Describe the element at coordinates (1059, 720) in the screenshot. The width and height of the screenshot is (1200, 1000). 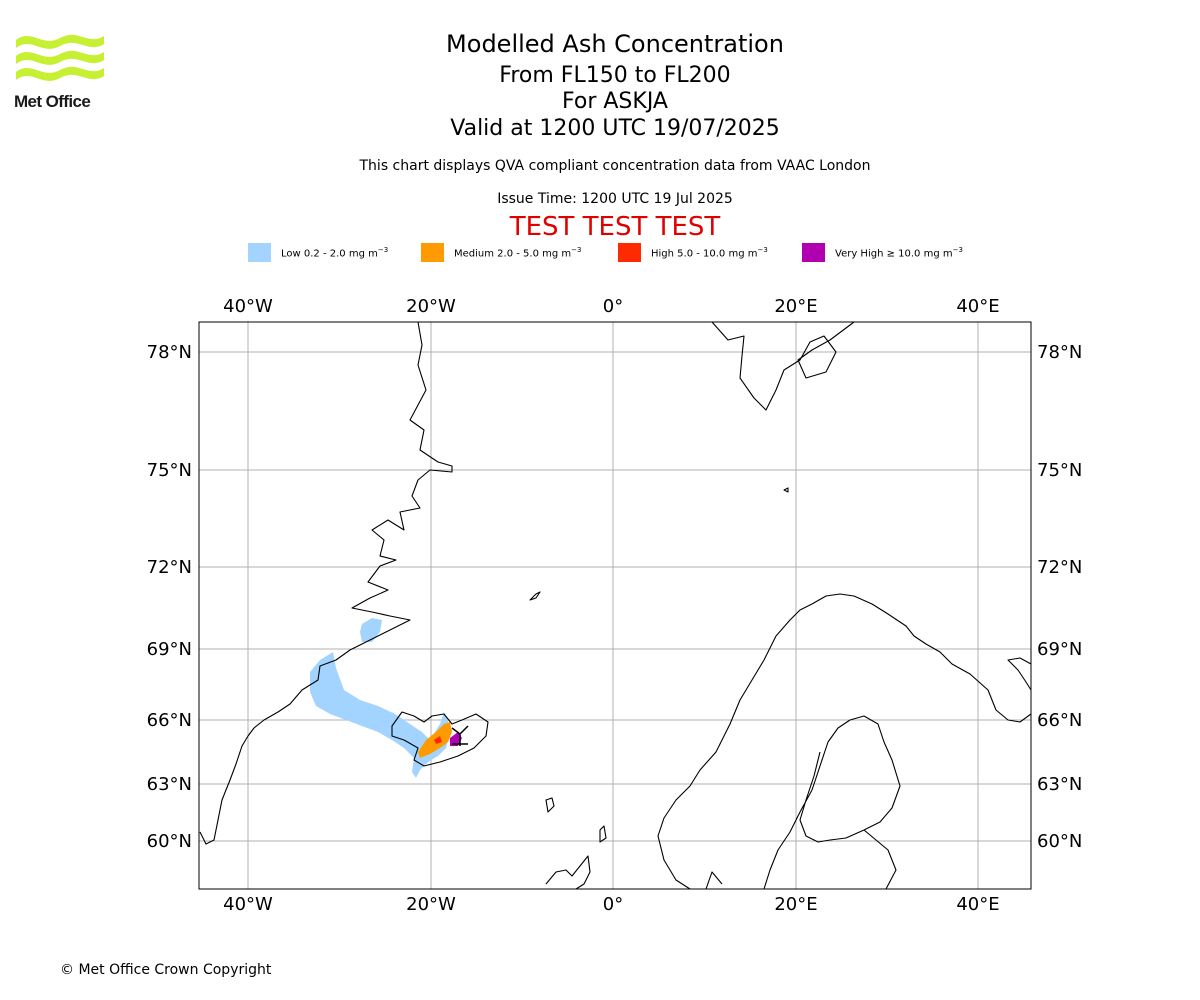
I see `lat-label-right-66n: 66°N` at that location.